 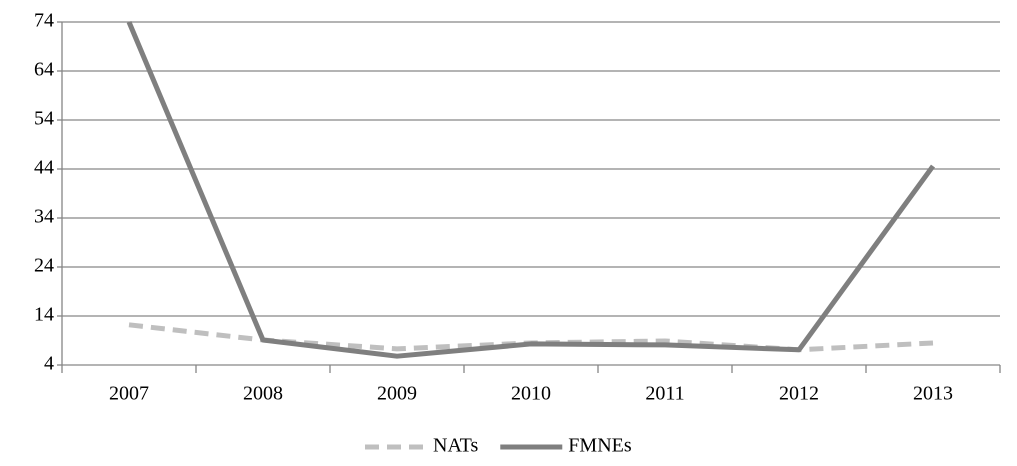 I want to click on y-tick-label: 34, so click(x=44, y=217).